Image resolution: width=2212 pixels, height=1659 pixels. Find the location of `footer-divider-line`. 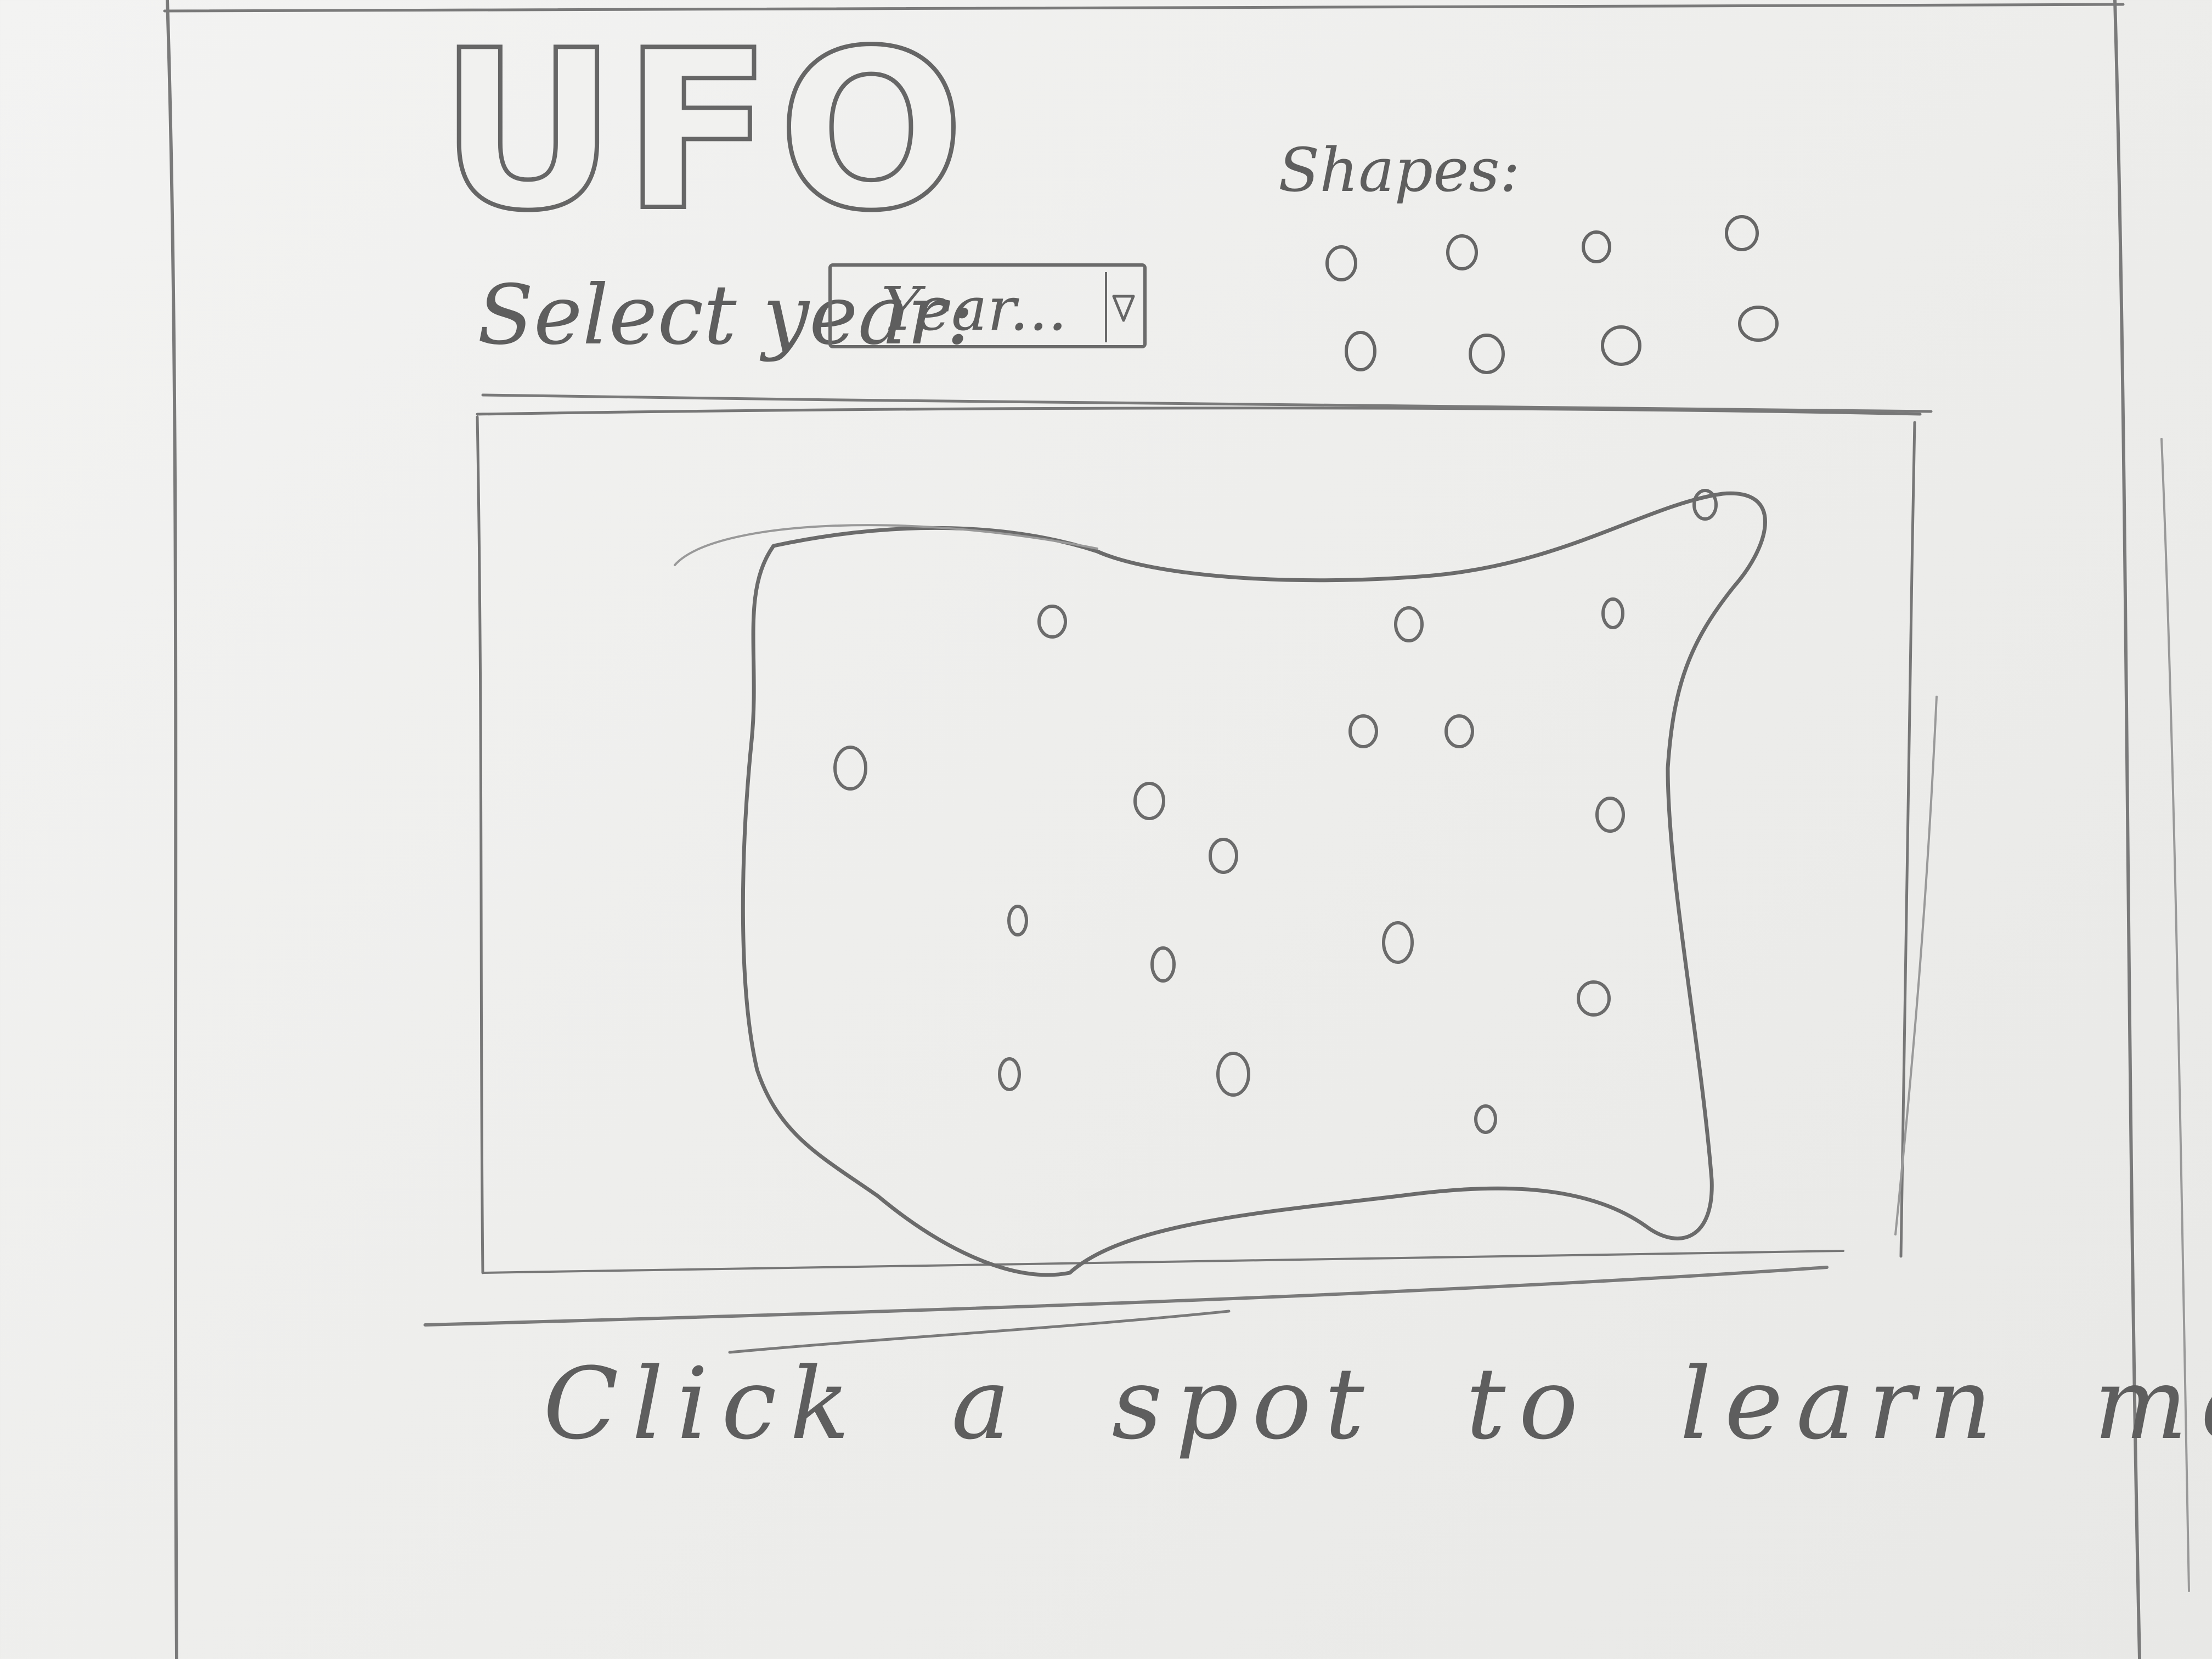

footer-divider-line is located at coordinates (1126, 1297).